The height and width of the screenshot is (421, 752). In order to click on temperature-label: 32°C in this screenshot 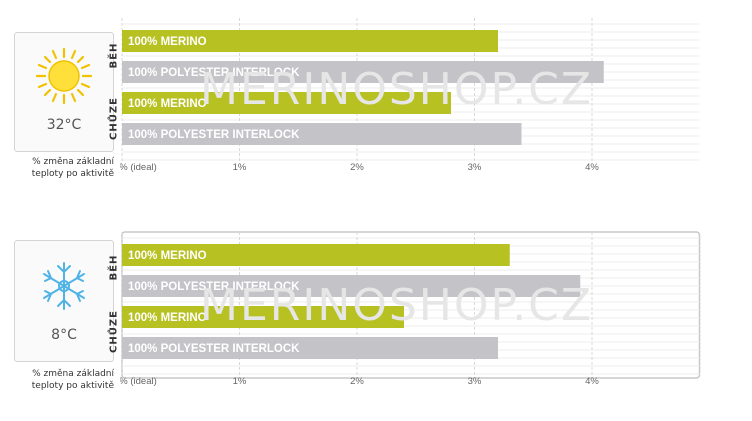, I will do `click(64, 125)`.